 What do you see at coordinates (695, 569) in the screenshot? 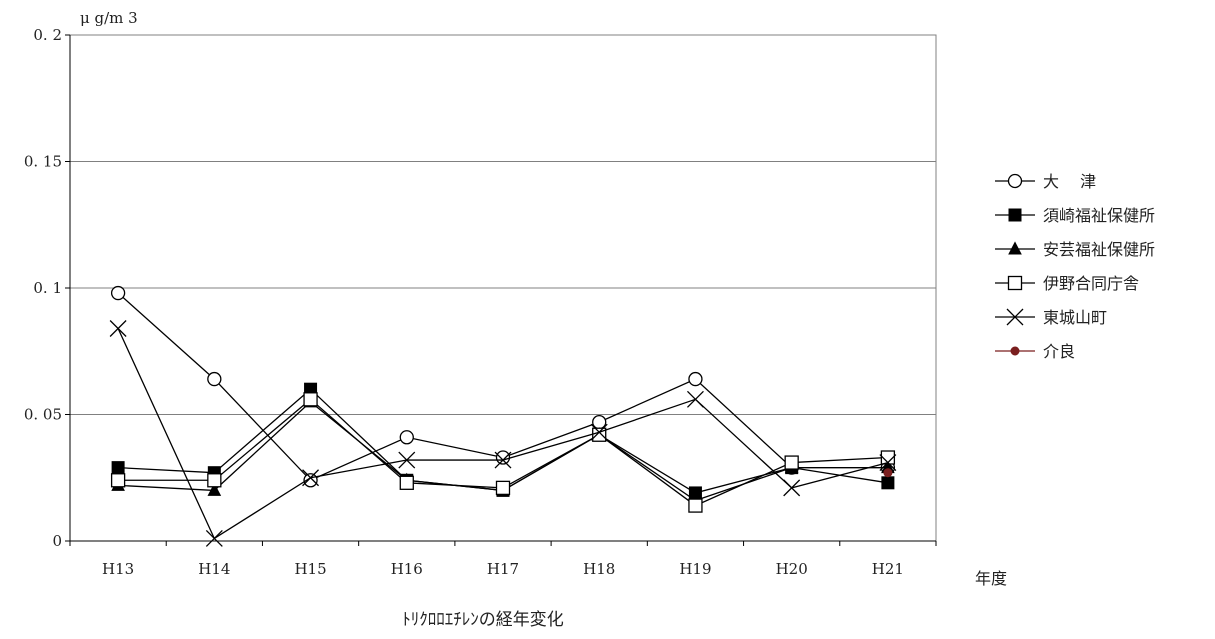
I see `x-tick-label: H19` at bounding box center [695, 569].